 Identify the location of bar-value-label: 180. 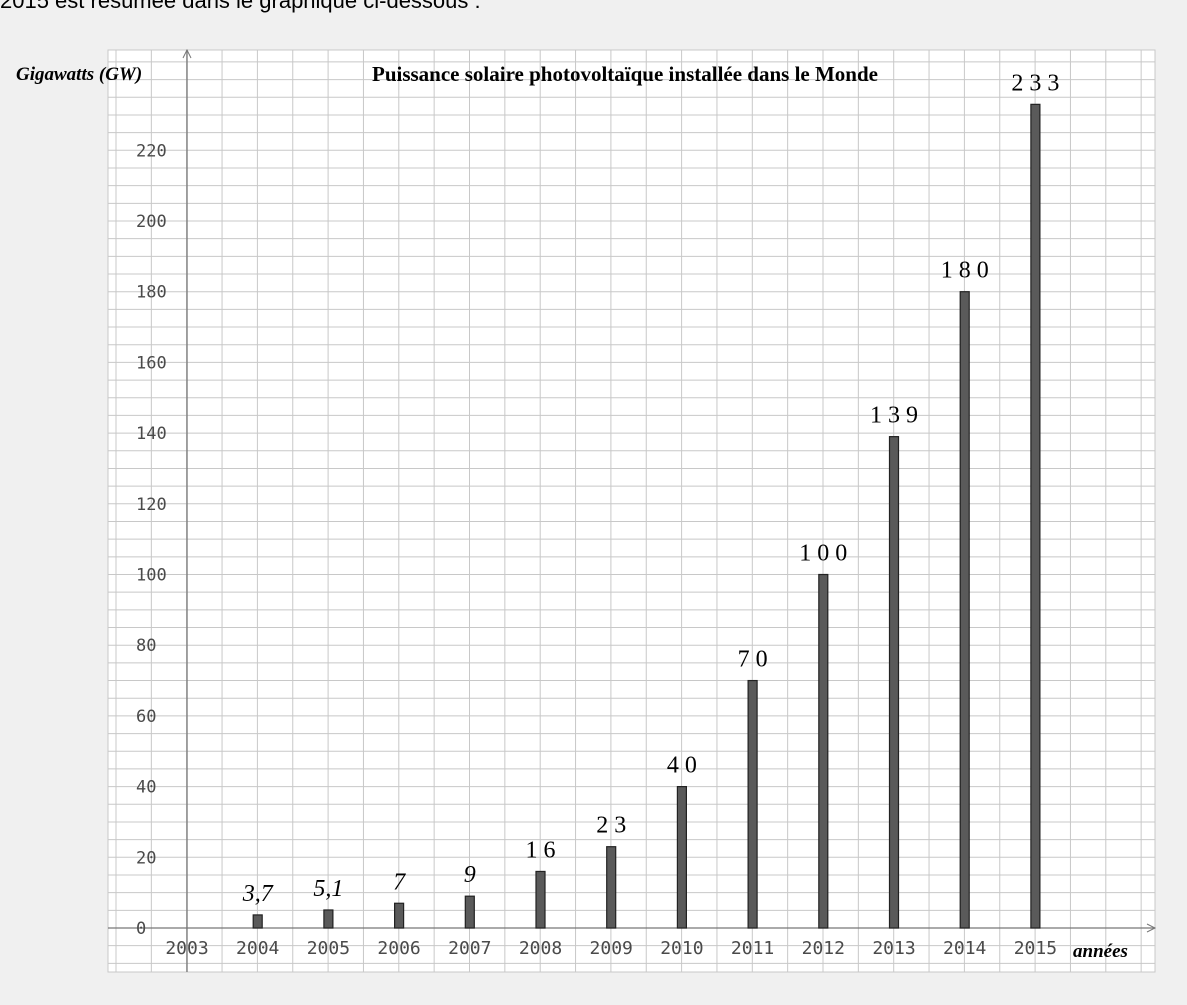
(968, 271).